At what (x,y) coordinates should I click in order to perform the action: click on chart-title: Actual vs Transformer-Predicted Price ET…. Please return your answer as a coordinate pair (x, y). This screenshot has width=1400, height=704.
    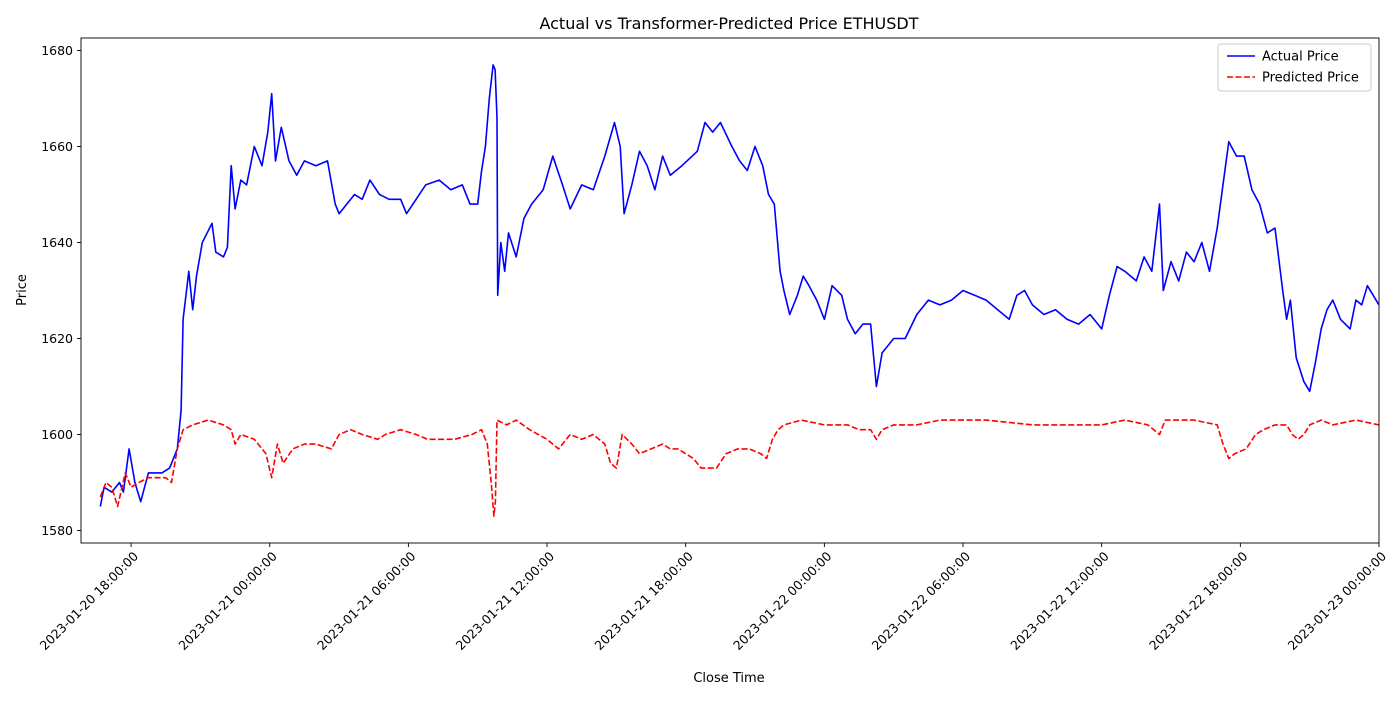
    Looking at the image, I should click on (728, 23).